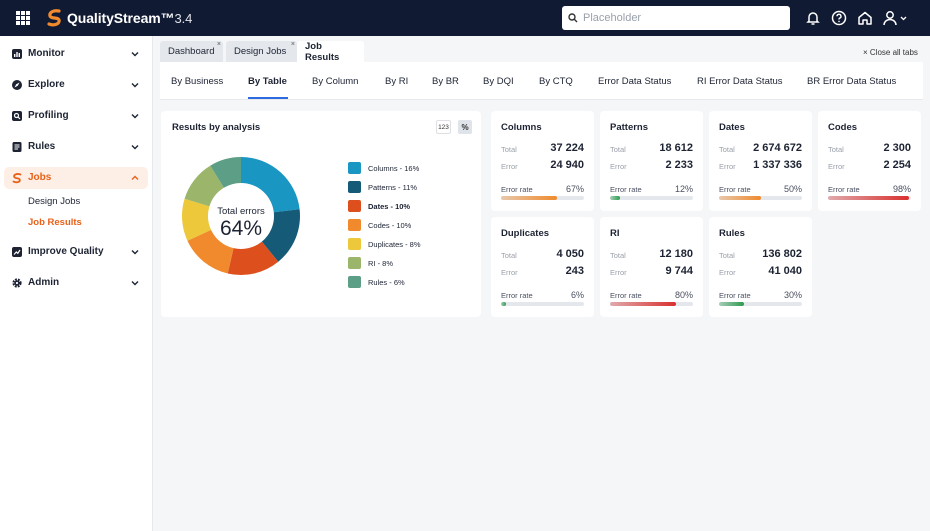 This screenshot has height=531, width=930. Describe the element at coordinates (556, 81) in the screenshot. I see `subtab-by-ctq: By CTQ` at that location.